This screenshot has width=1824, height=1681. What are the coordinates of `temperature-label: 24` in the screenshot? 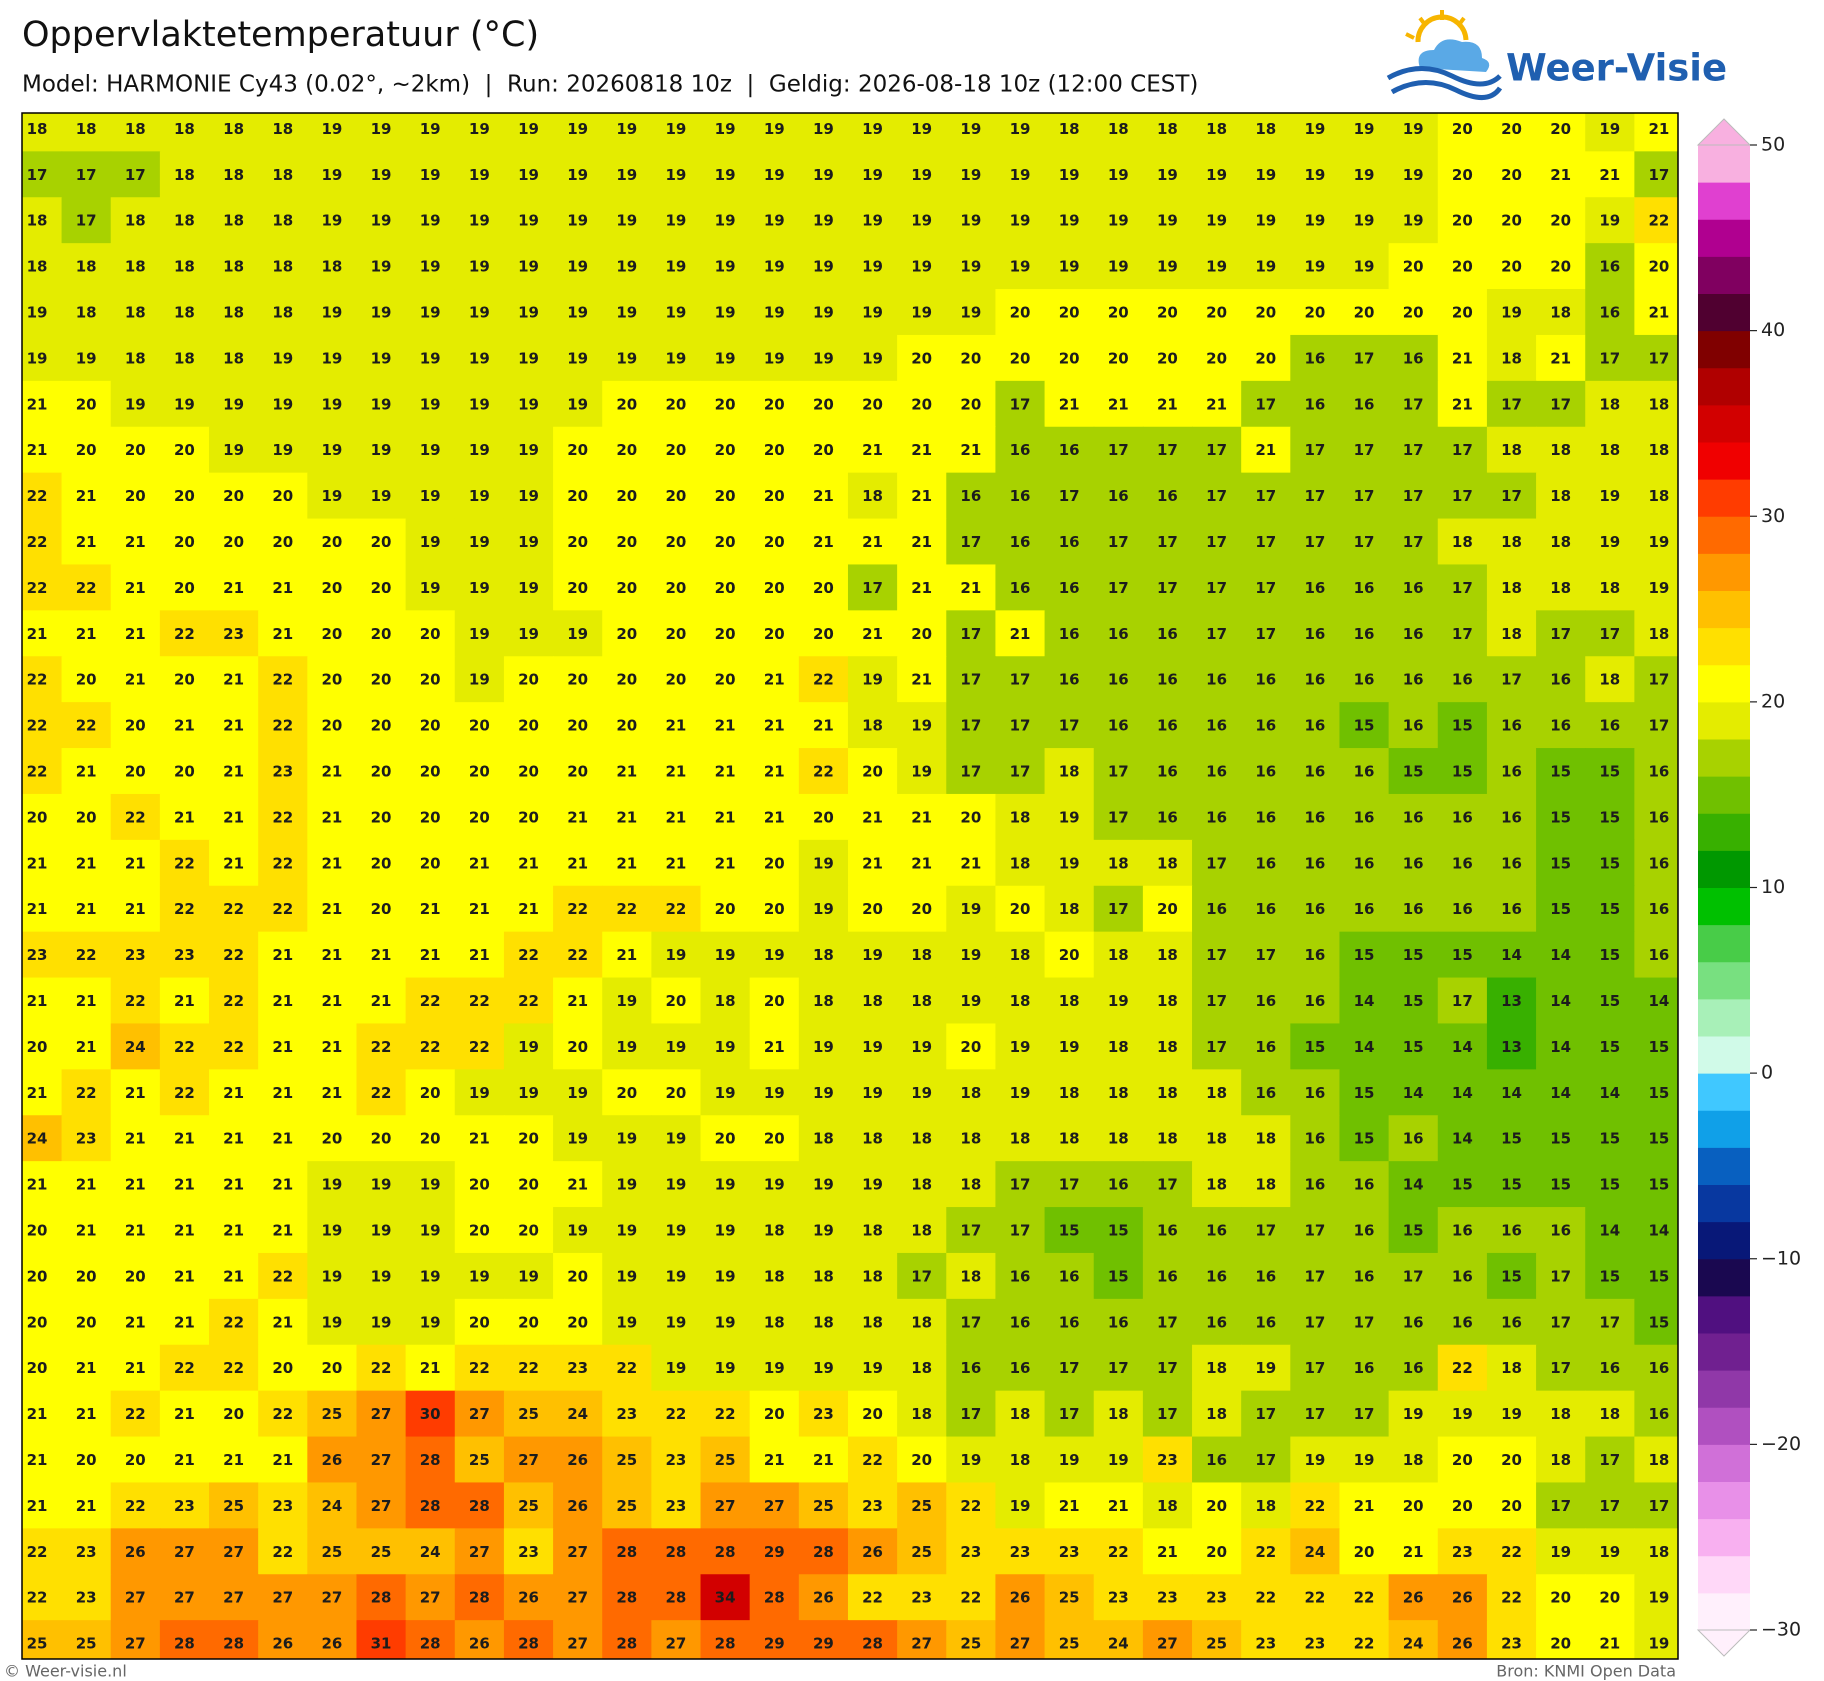 It's located at (1413, 1644).